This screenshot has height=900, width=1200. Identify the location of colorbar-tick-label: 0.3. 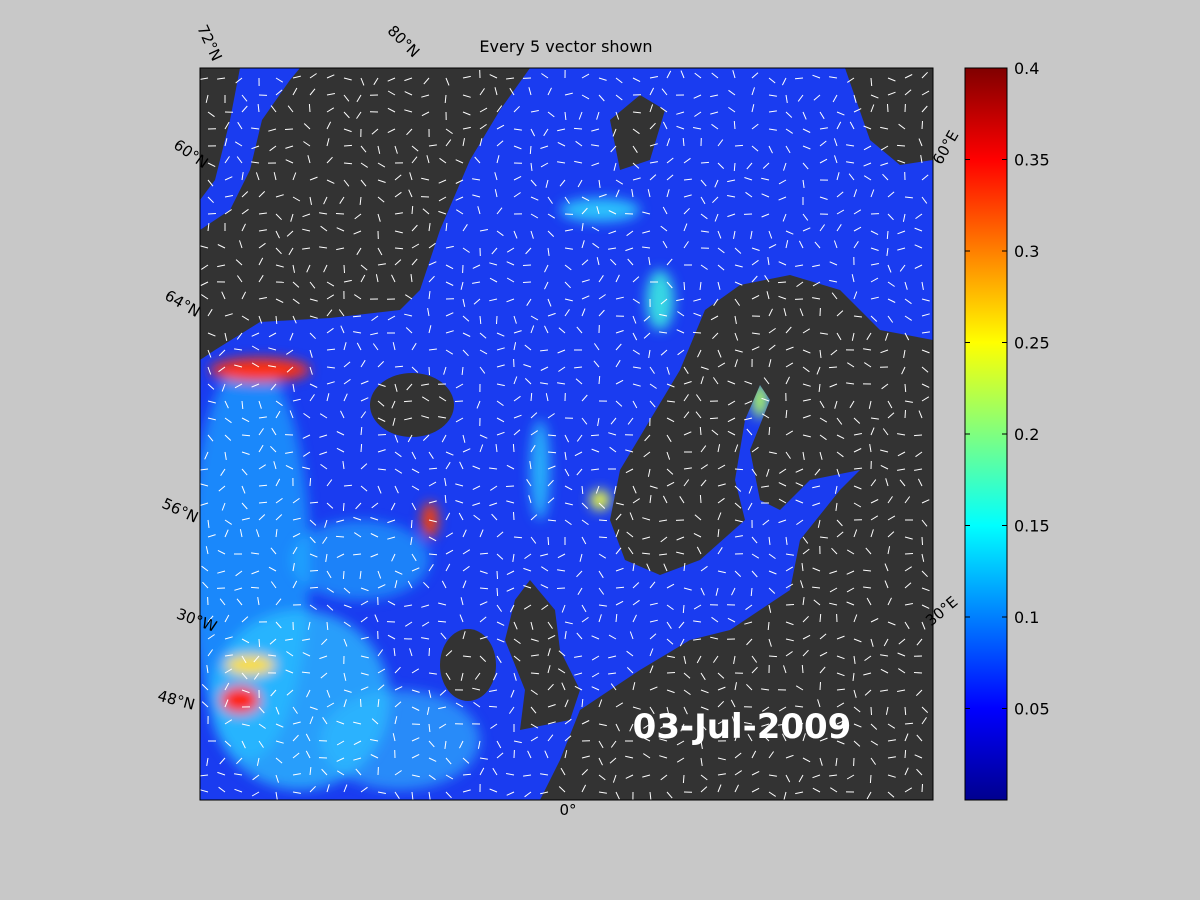
(1026, 251).